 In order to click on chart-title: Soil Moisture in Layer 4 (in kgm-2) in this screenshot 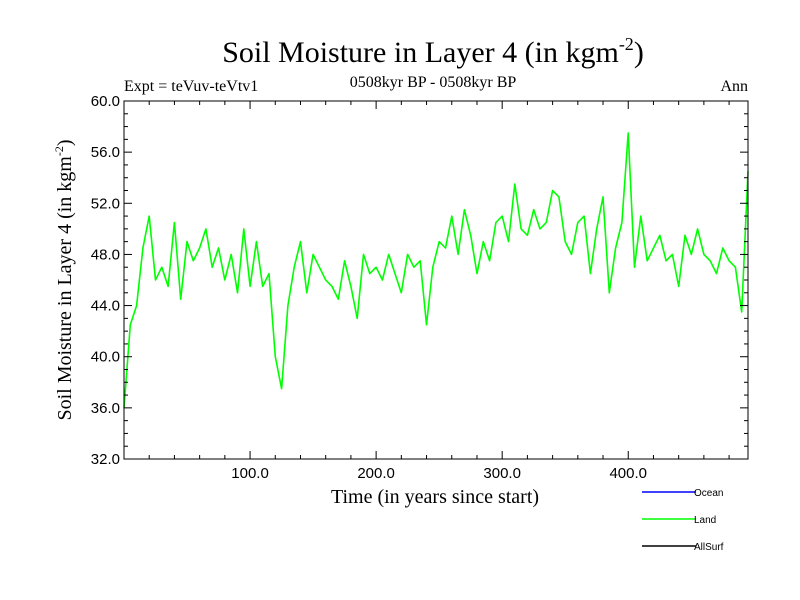, I will do `click(433, 51)`.